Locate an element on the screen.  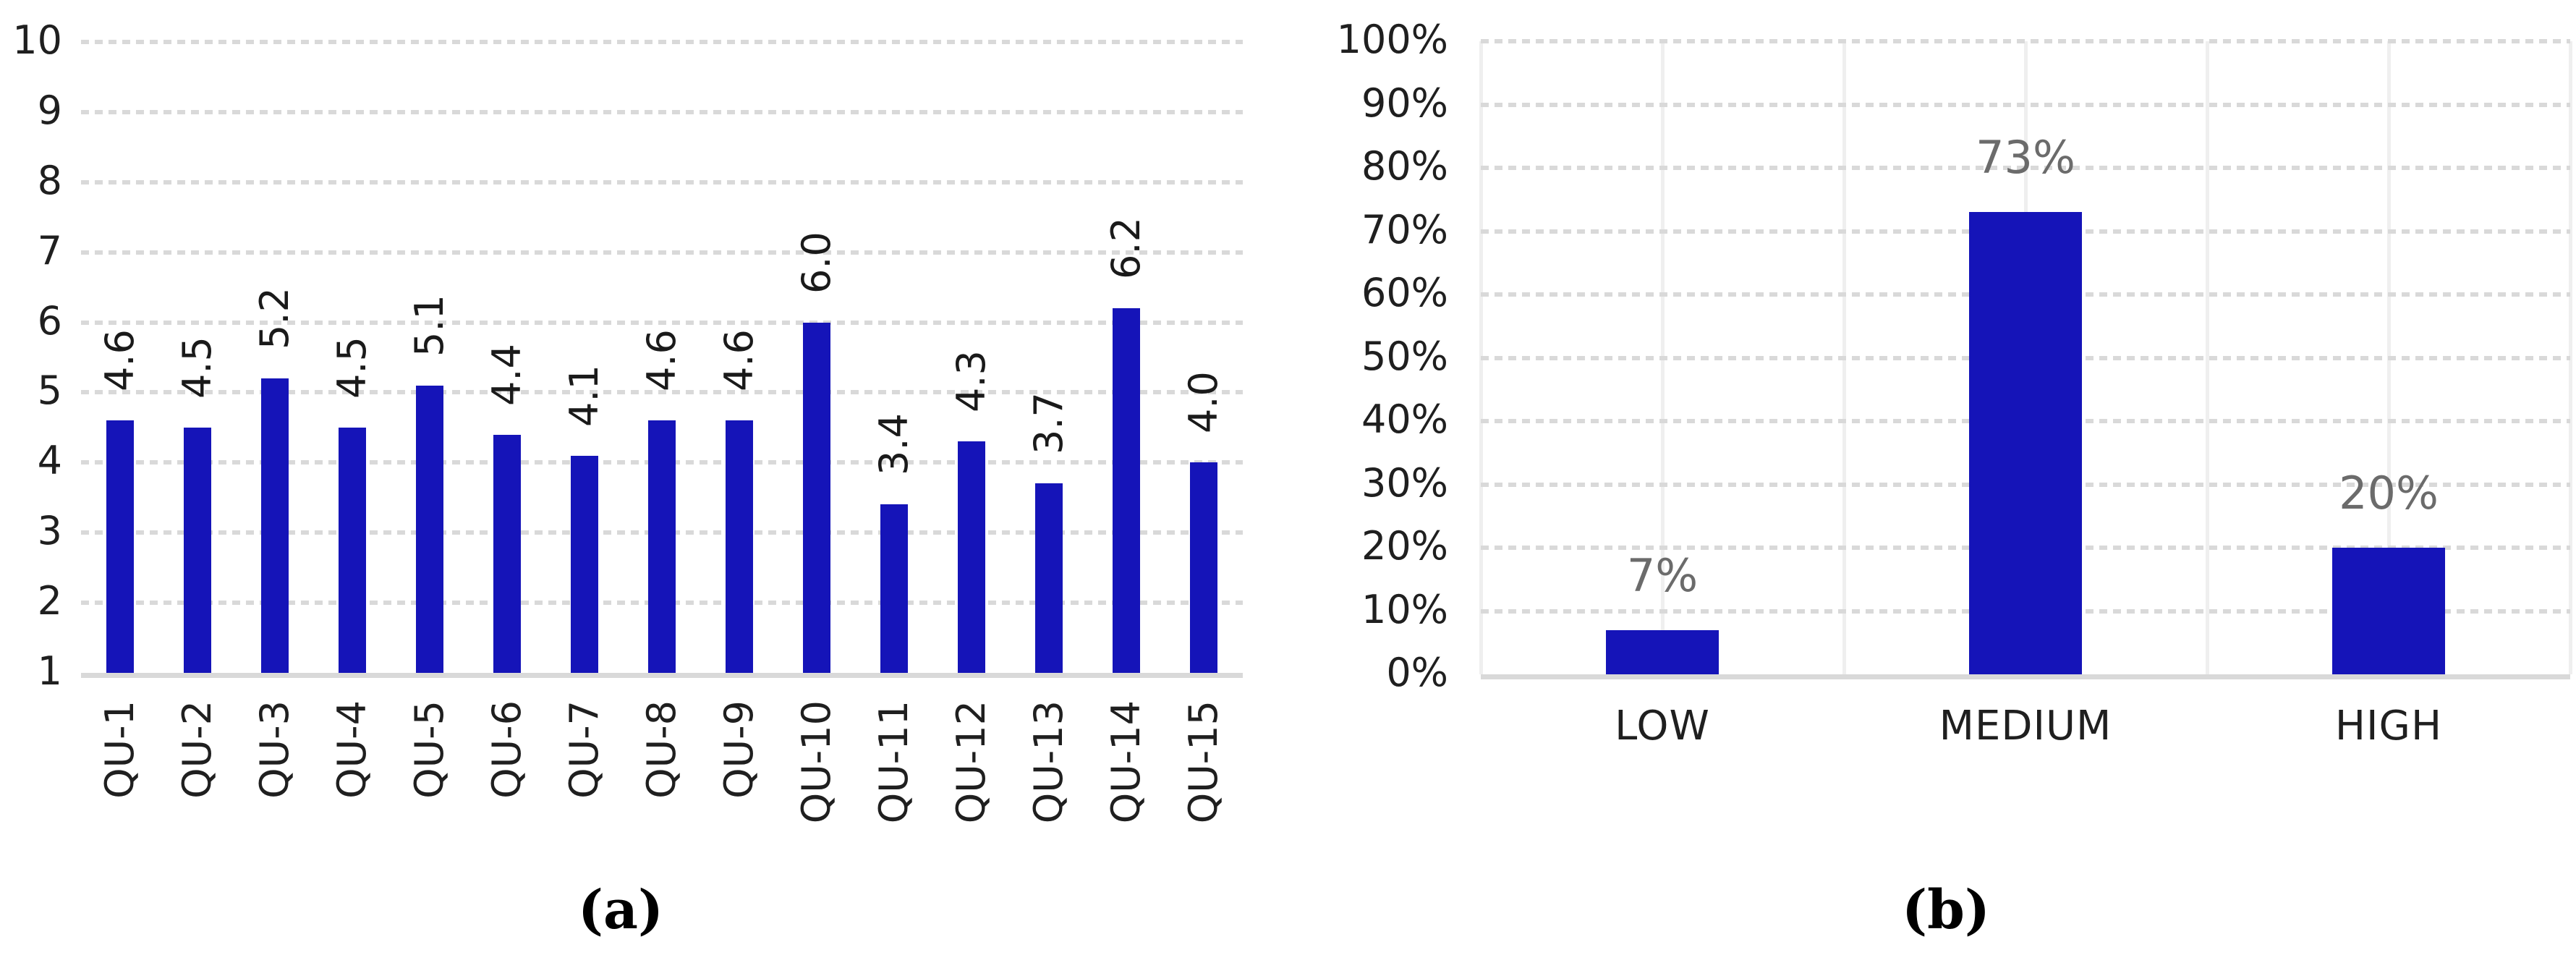
y-tick-label-4: 4 is located at coordinates (49, 461).